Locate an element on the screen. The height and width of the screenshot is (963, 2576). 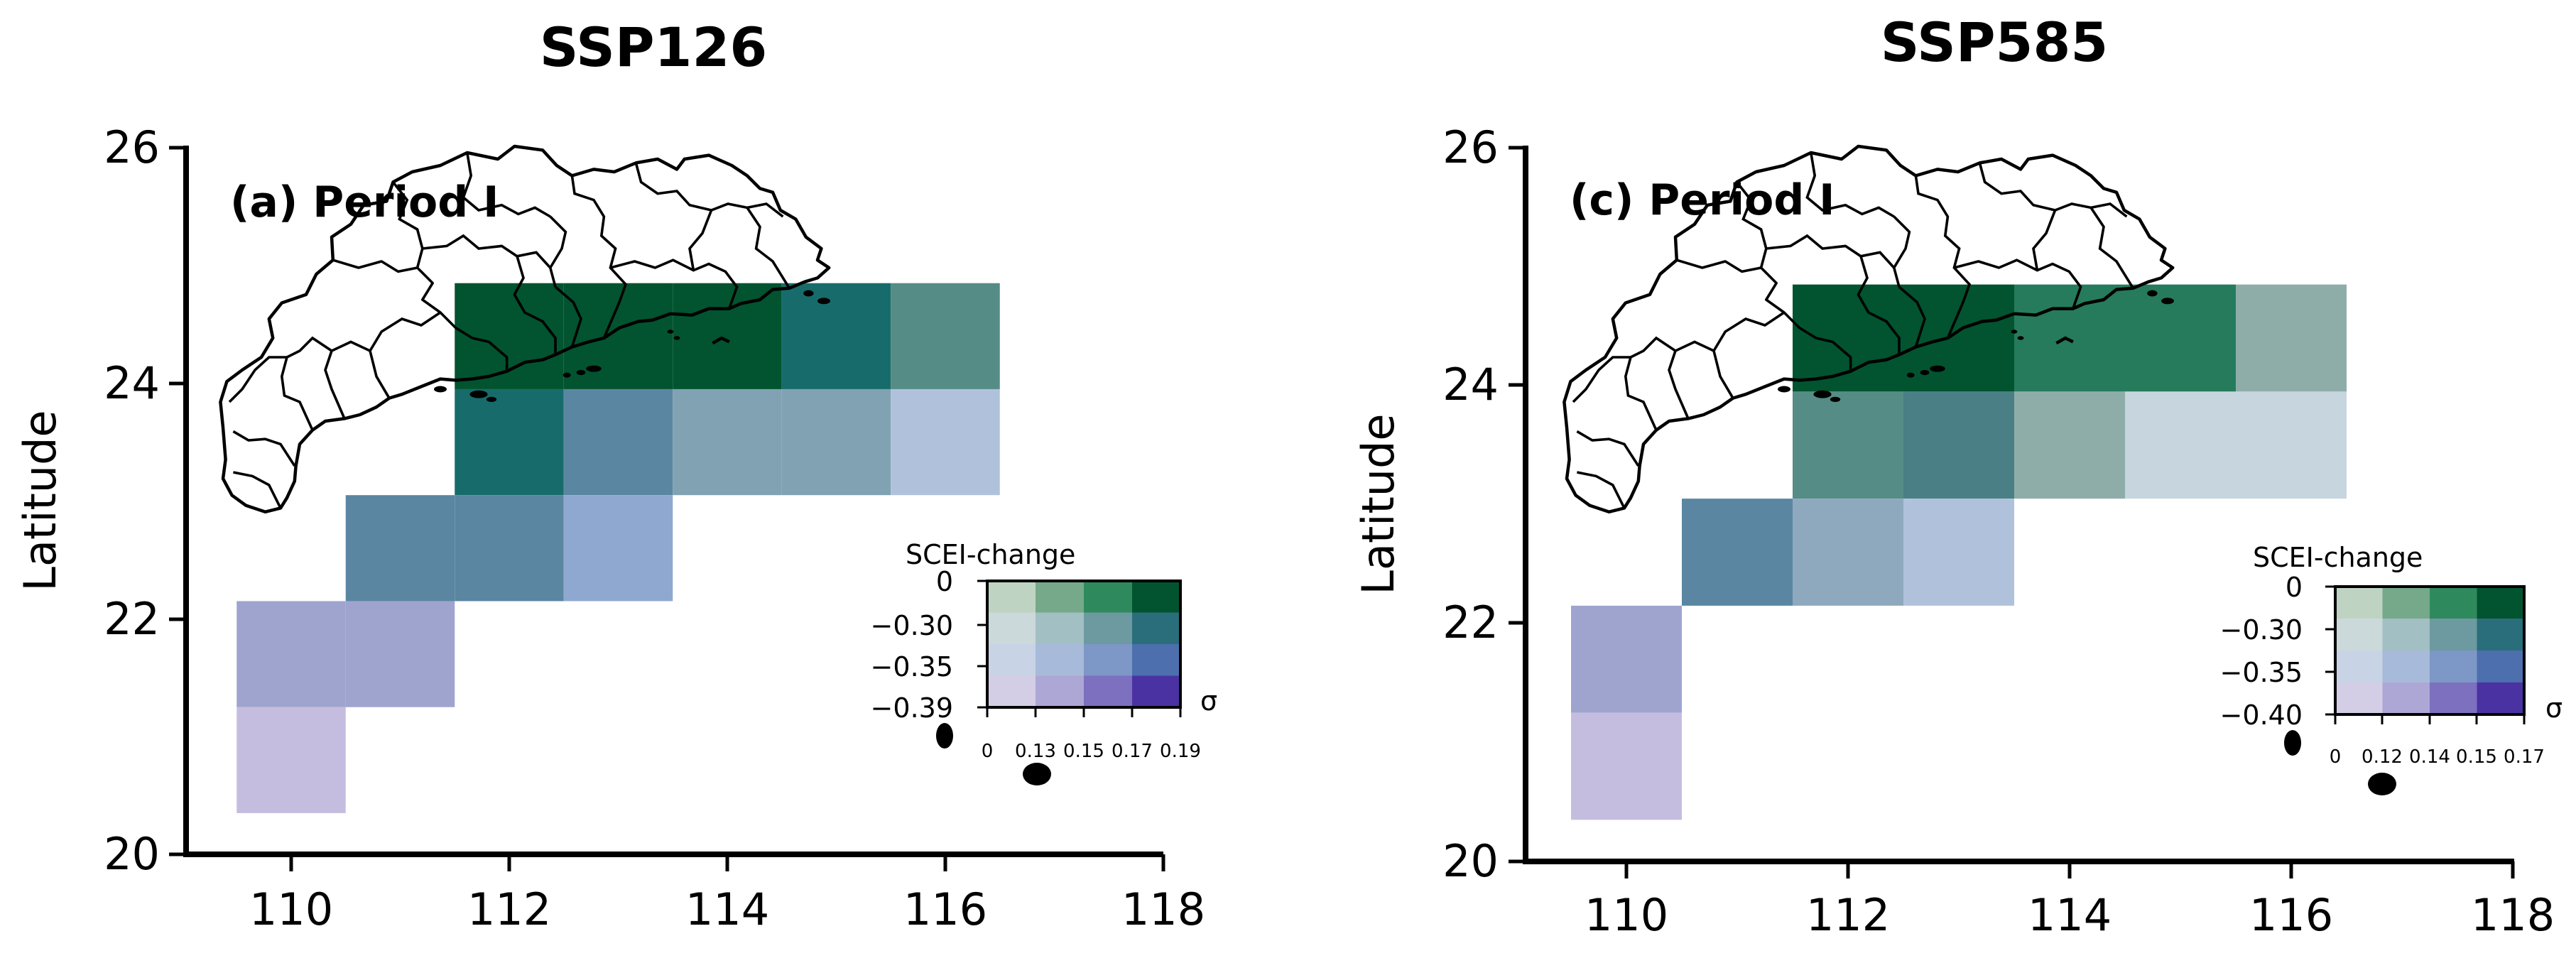
x-ticks: 110 112 114 116 118 is located at coordinates (2070, 901).